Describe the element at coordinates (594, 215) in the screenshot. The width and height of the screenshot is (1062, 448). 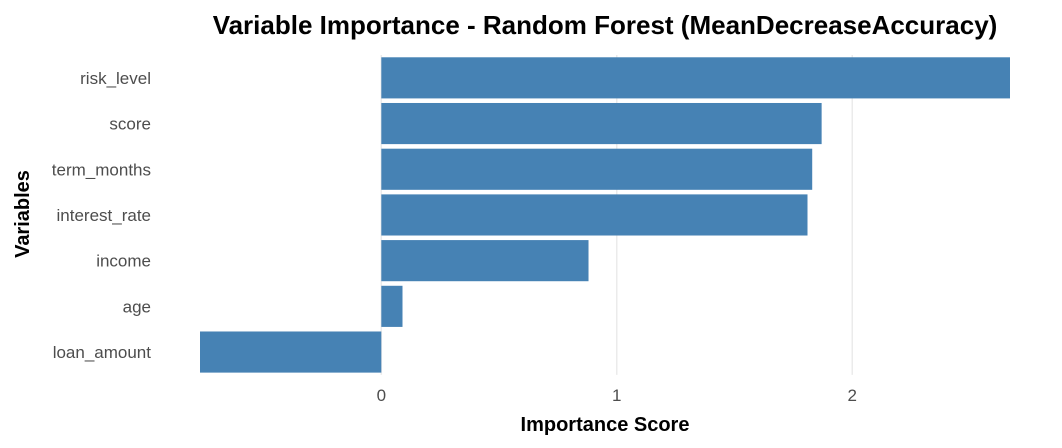
I see `bar-interest-rate` at that location.